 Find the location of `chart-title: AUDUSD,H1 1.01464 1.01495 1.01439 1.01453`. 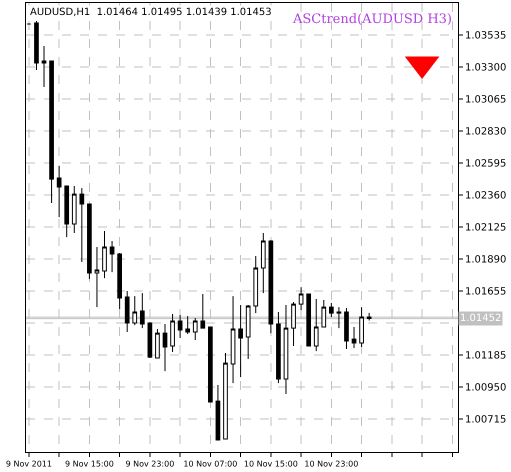

chart-title: AUDUSD,H1 1.01464 1.01495 1.01439 1.01453 is located at coordinates (151, 12).